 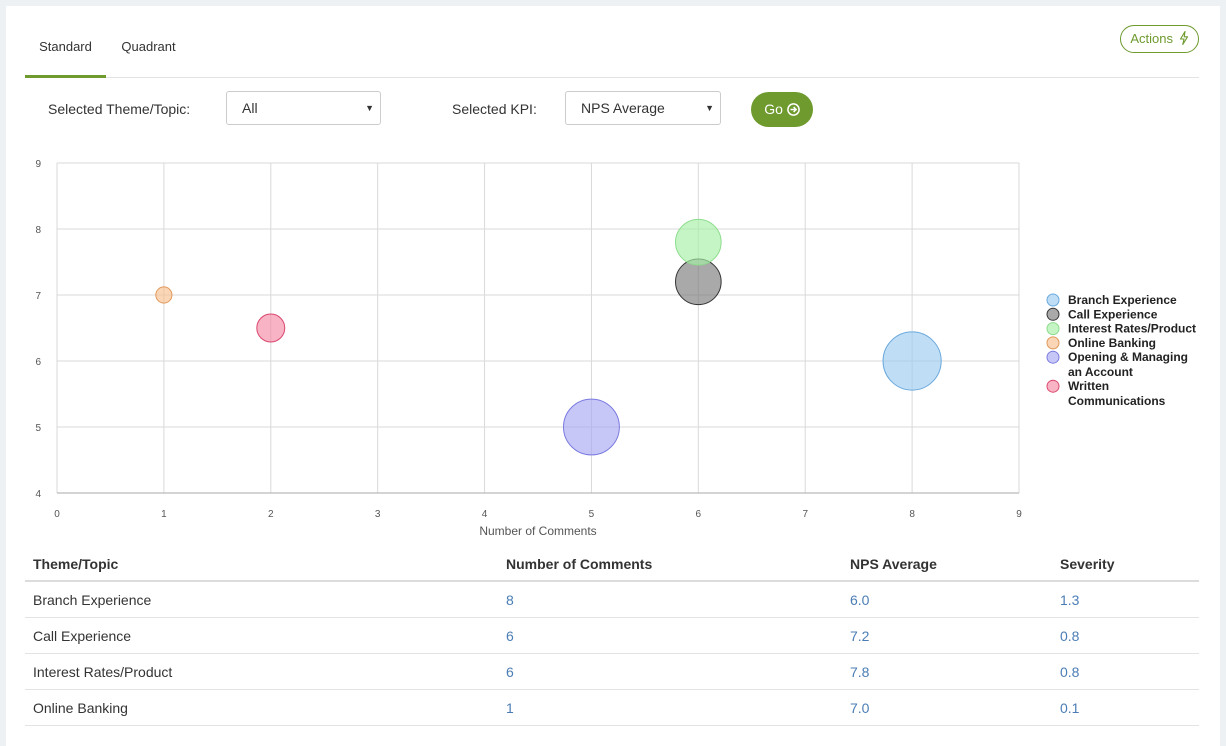 What do you see at coordinates (612, 600) in the screenshot?
I see `table-row: Branch Experience 8 6.0 1.3` at bounding box center [612, 600].